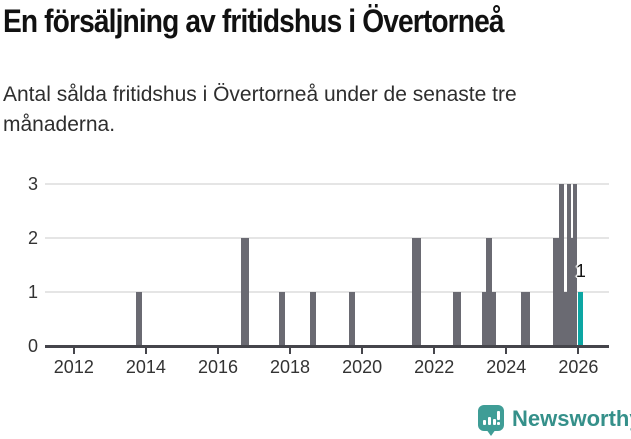  I want to click on bar-chart-speech-bubble-icon, so click(491, 420).